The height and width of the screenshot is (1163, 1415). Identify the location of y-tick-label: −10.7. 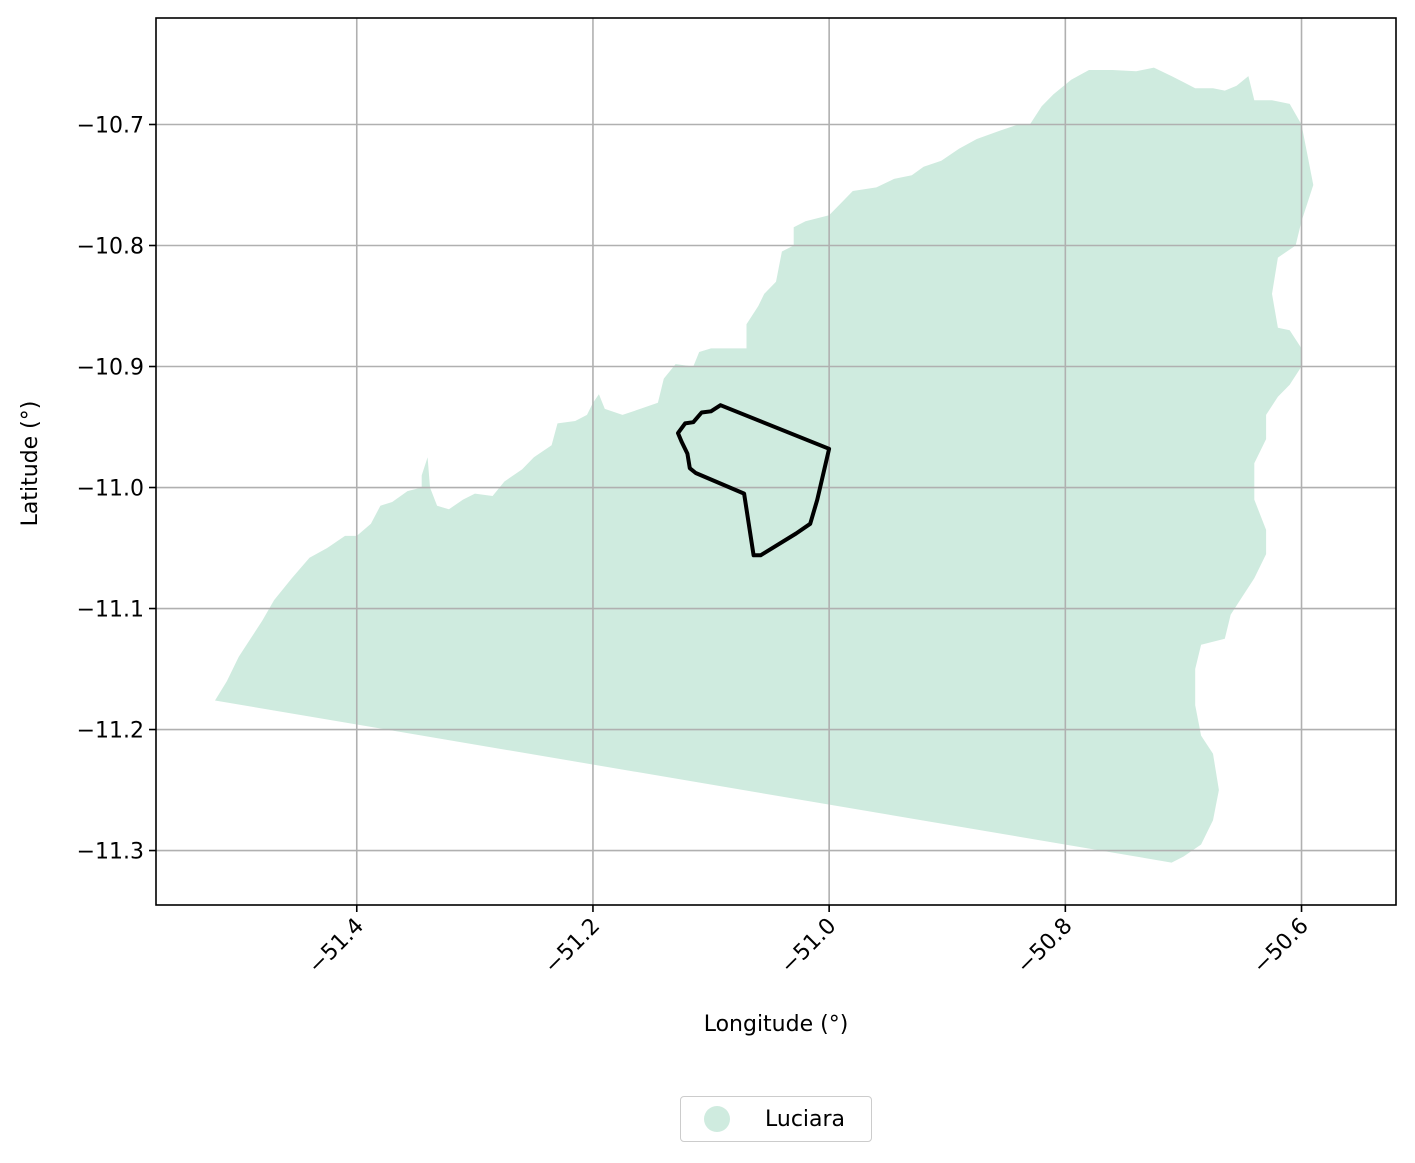
(110, 125).